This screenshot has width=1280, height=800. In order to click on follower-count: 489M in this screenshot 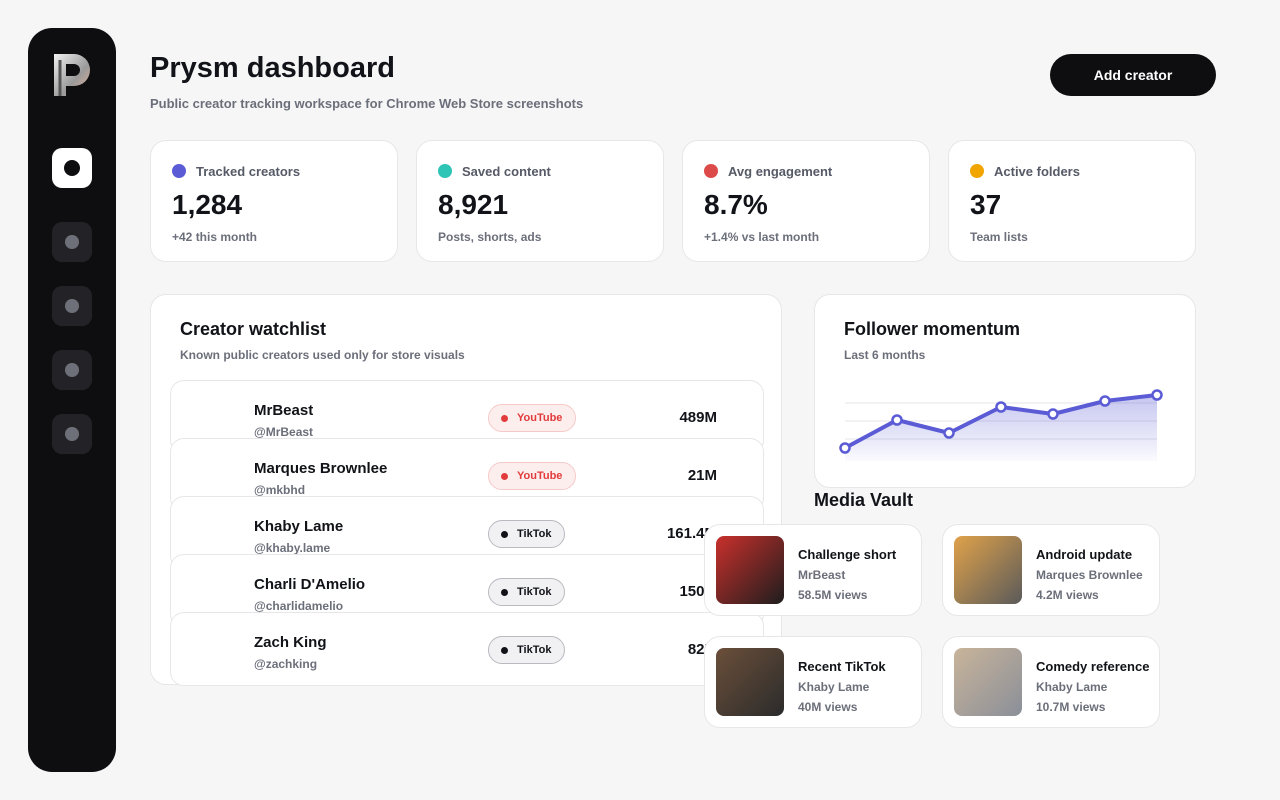, I will do `click(698, 417)`.